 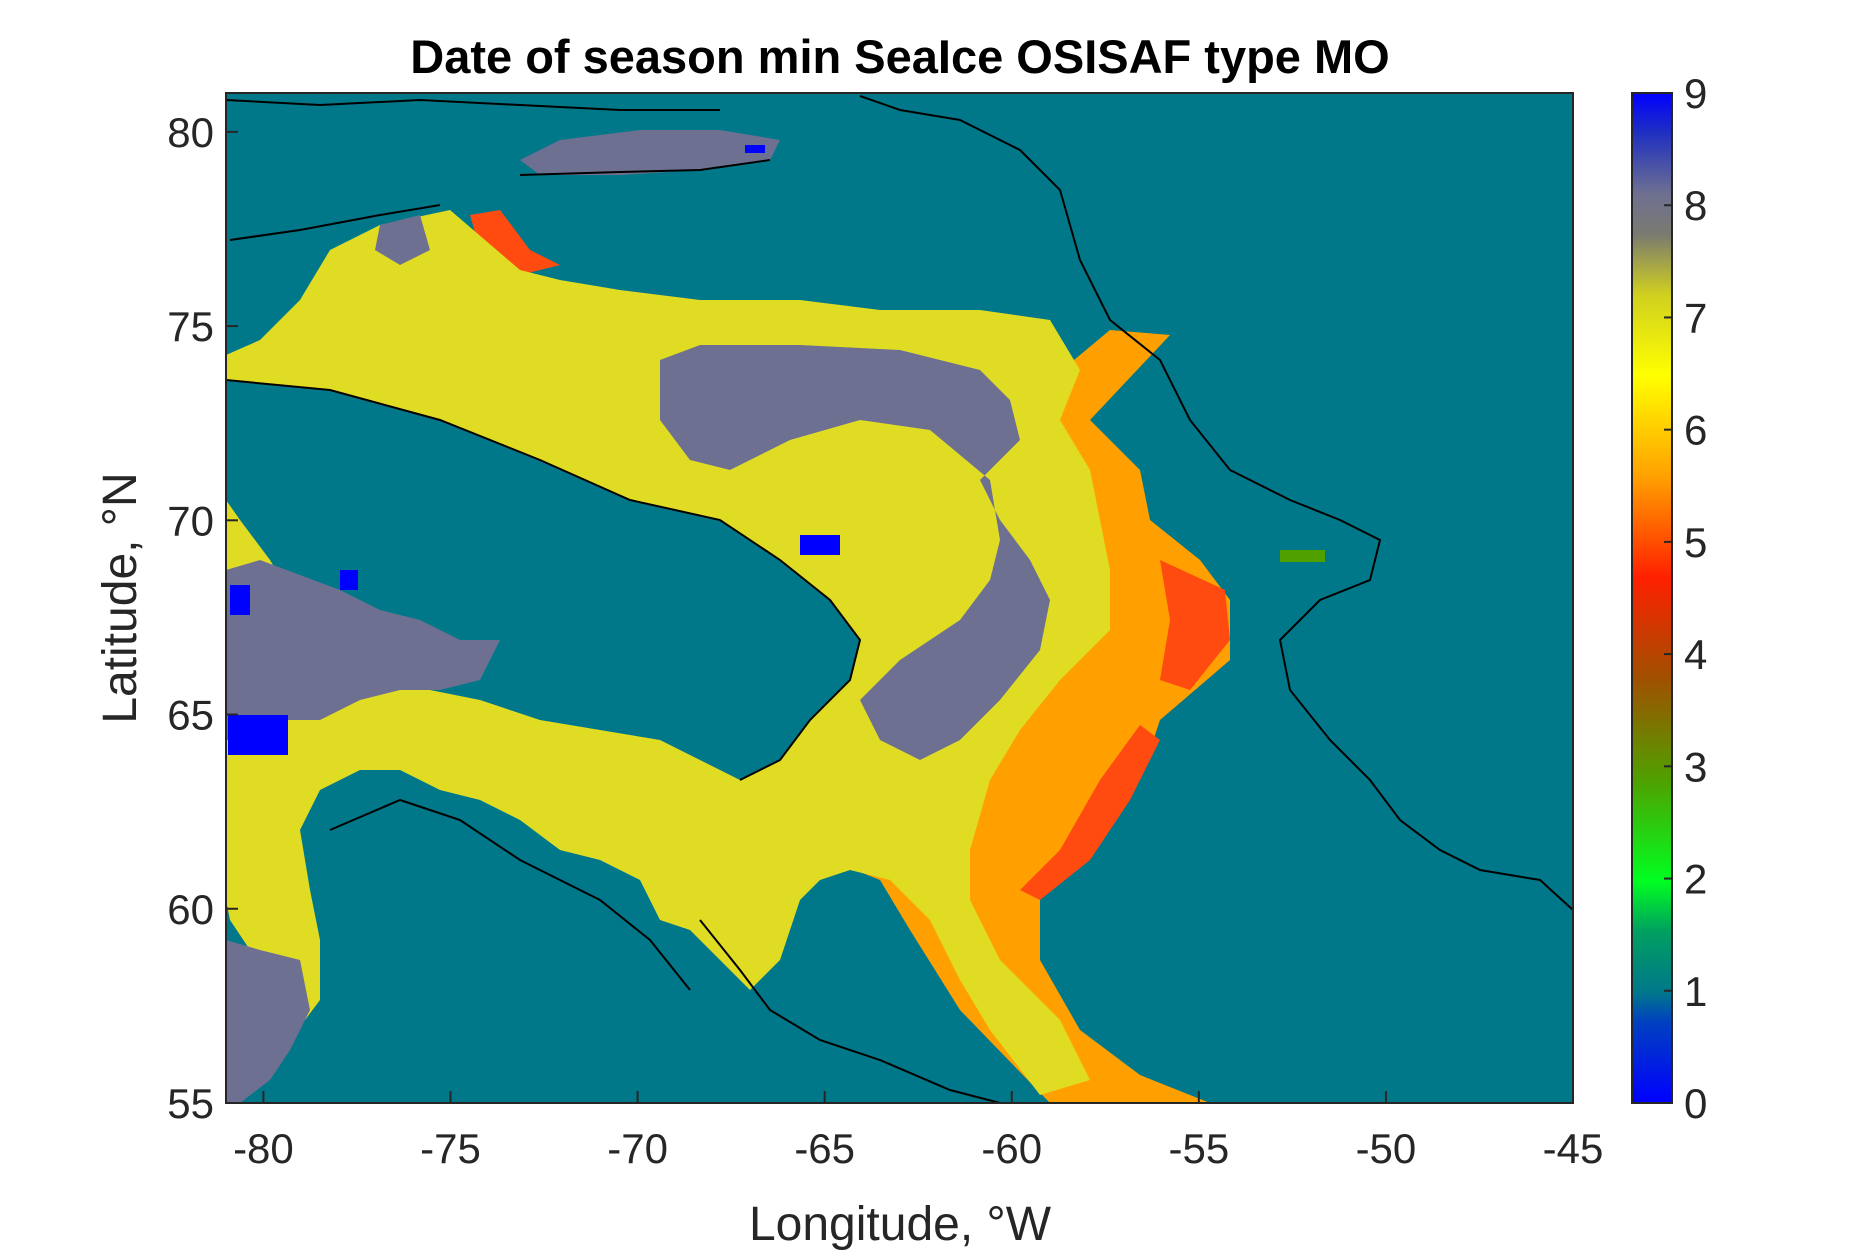 I want to click on region-greenland-edge, so click(x=1195, y=625).